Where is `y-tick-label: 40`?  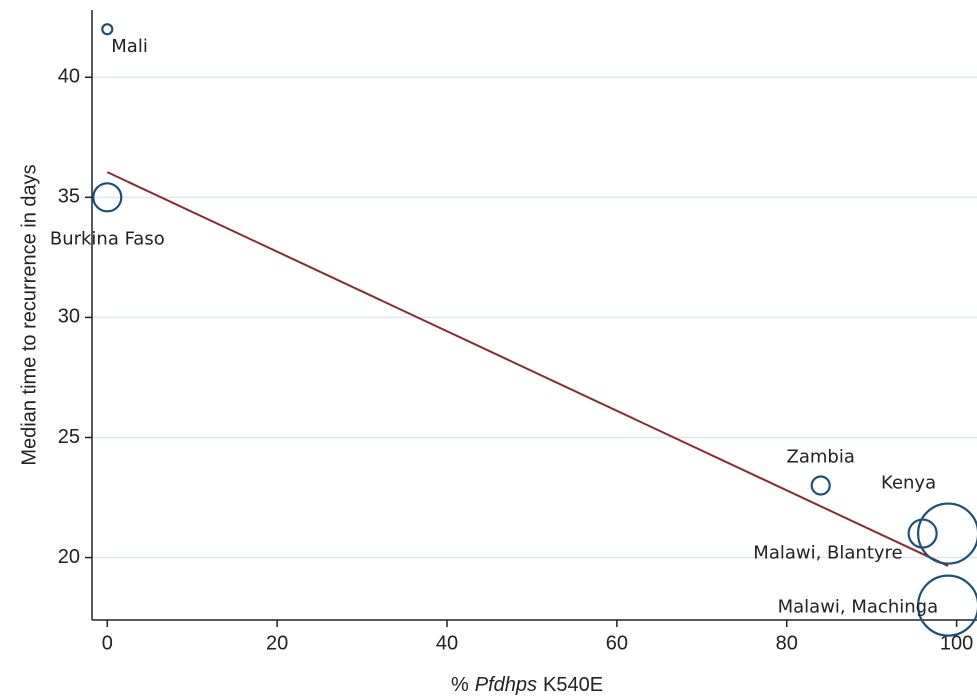 y-tick-label: 40 is located at coordinates (69, 77).